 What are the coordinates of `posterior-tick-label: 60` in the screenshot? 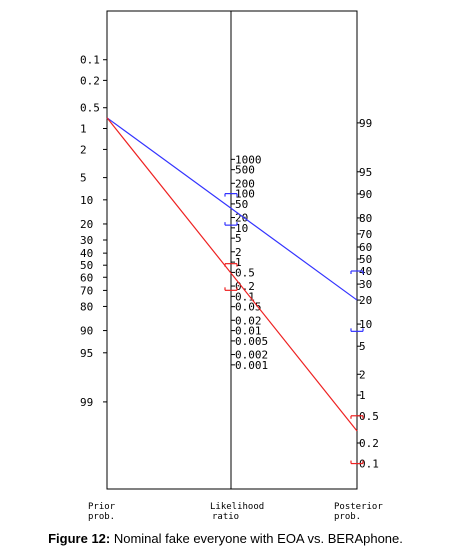 It's located at (365, 247).